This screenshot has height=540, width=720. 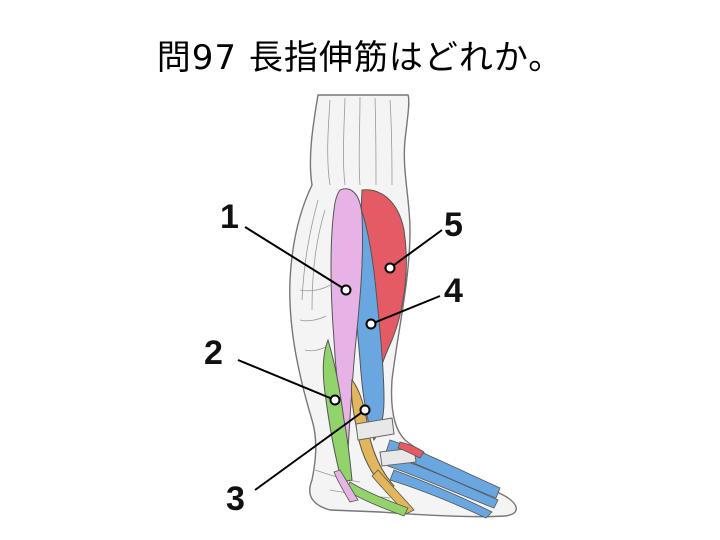 I want to click on label-markers, so click(x=362, y=339).